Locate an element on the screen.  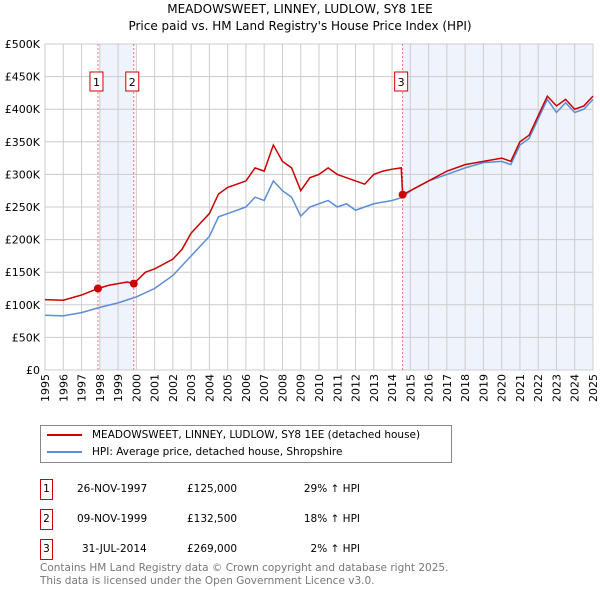
sale-number: 2 is located at coordinates (46, 519).